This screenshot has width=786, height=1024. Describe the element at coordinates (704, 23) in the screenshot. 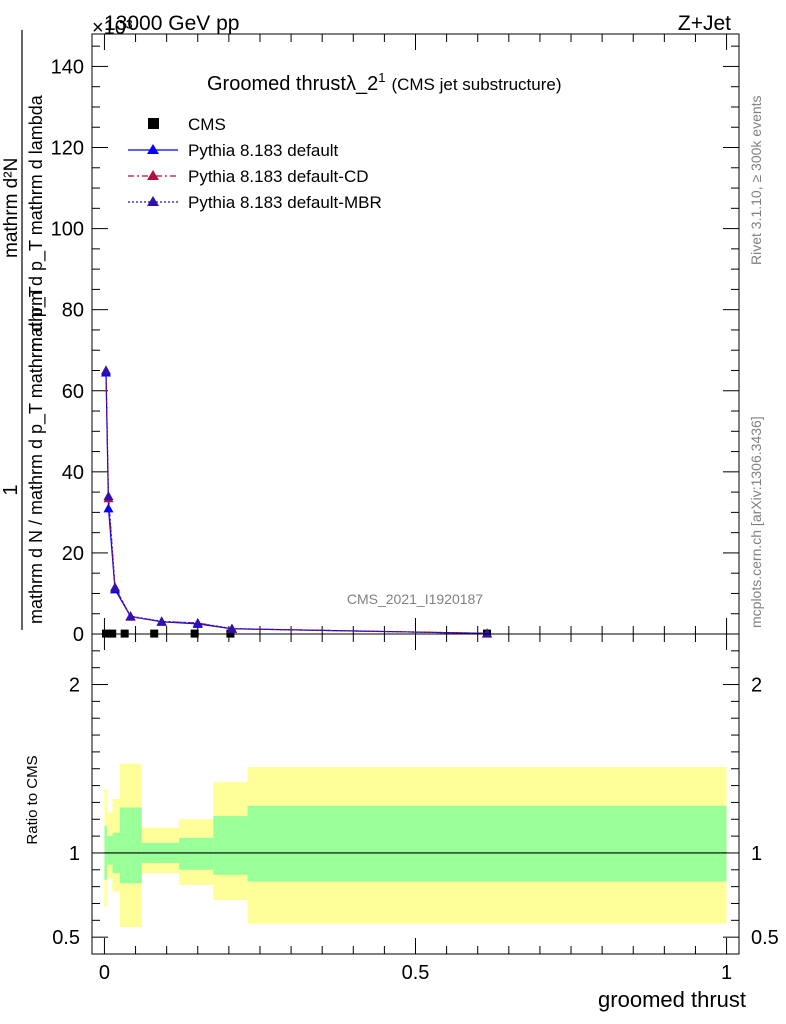

I see `process-label: Z+Jet` at that location.